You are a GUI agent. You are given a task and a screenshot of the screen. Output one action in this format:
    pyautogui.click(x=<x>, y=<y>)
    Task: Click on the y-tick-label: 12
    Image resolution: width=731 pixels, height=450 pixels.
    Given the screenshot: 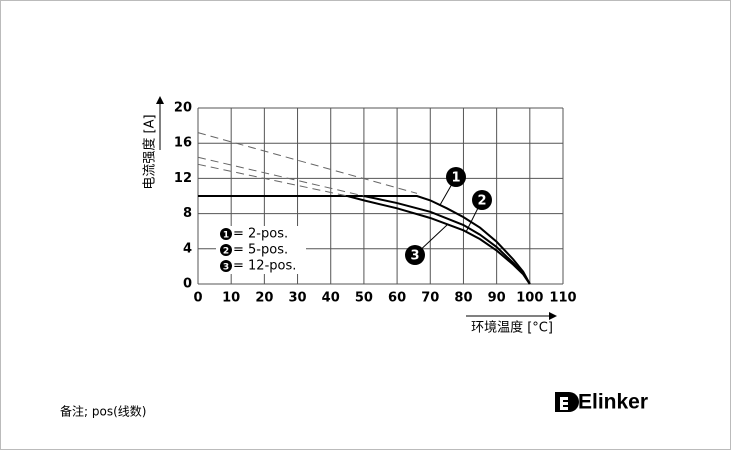 What is the action you would take?
    pyautogui.click(x=183, y=178)
    